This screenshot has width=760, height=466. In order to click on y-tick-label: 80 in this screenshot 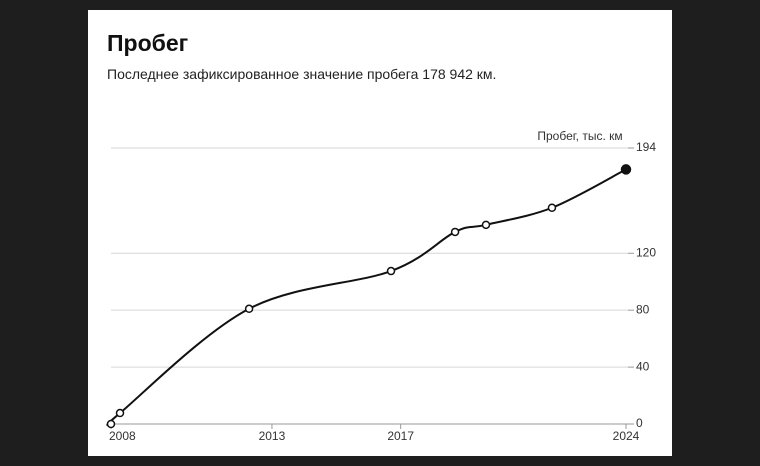, I will do `click(643, 309)`.